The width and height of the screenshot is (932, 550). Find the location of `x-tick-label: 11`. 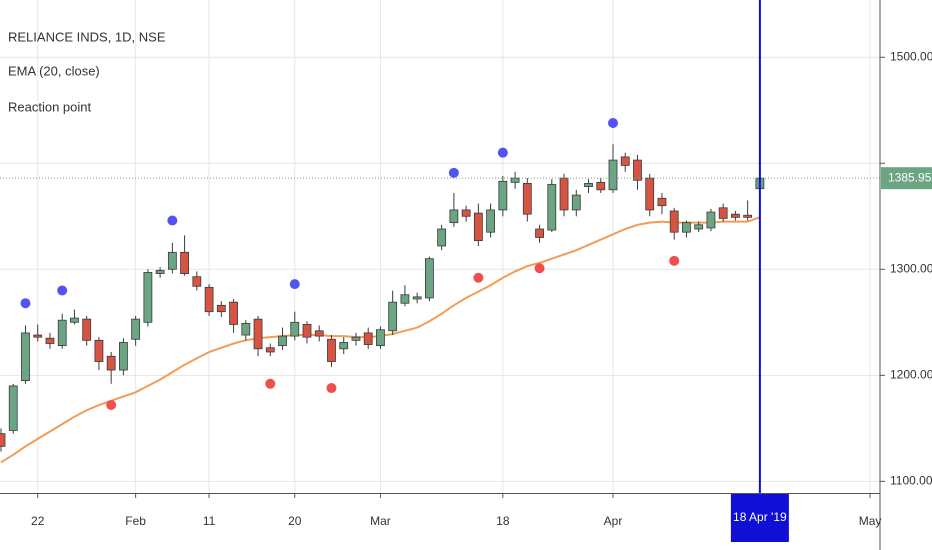

x-tick-label: 11 is located at coordinates (209, 521).